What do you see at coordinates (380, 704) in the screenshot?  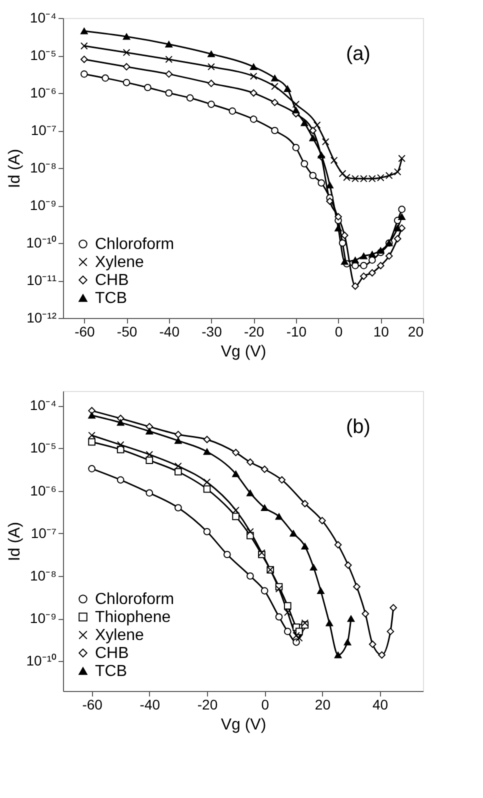 I see `x-tick-label: 40` at bounding box center [380, 704].